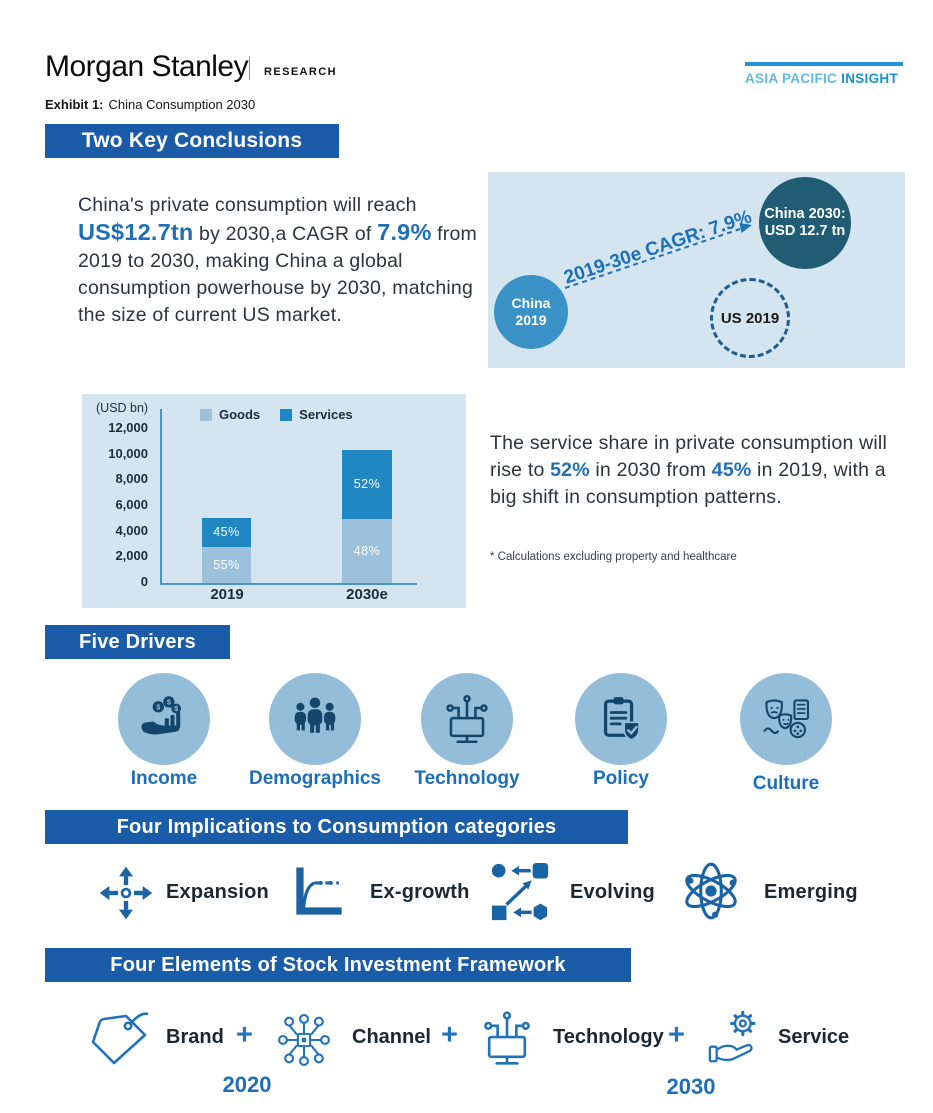 This screenshot has height=1113, width=933. What do you see at coordinates (136, 232) in the screenshot?
I see `highlight-value: US$12.7tn` at bounding box center [136, 232].